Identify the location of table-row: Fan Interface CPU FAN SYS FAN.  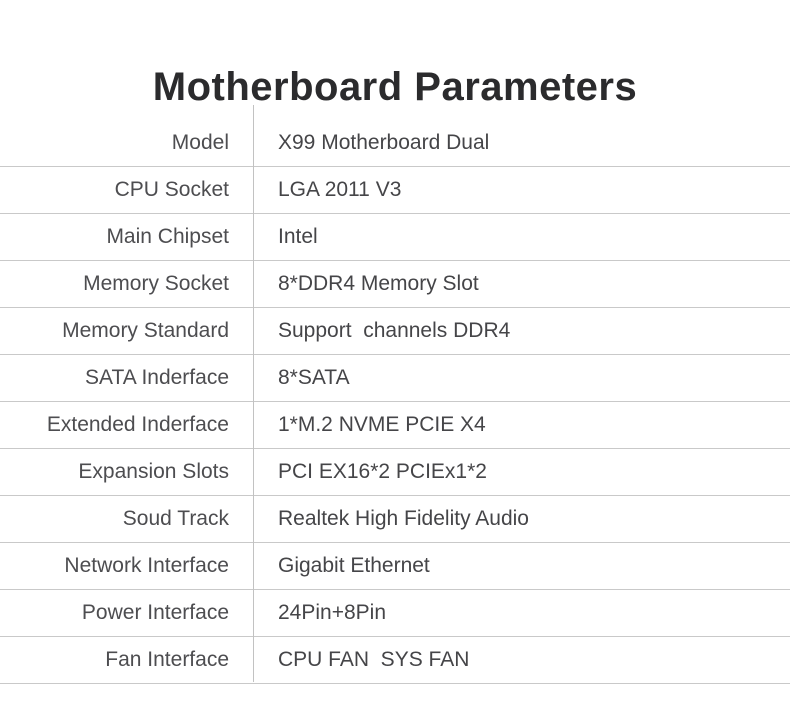
(395, 660).